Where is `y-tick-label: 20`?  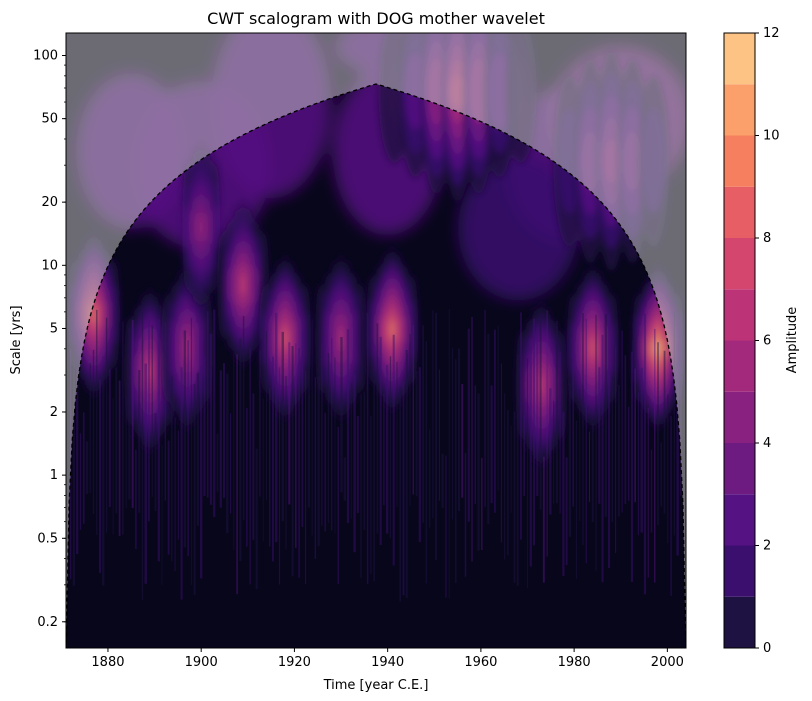
y-tick-label: 20 is located at coordinates (49, 202).